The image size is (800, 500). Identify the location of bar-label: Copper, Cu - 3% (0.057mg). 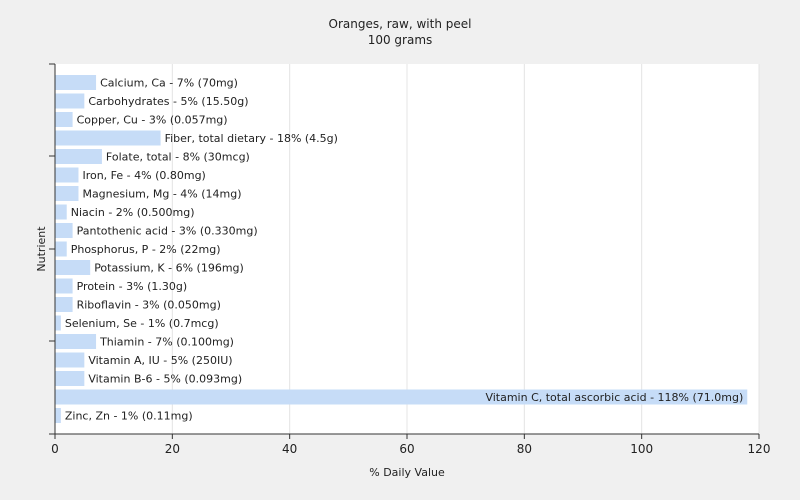
(152, 120).